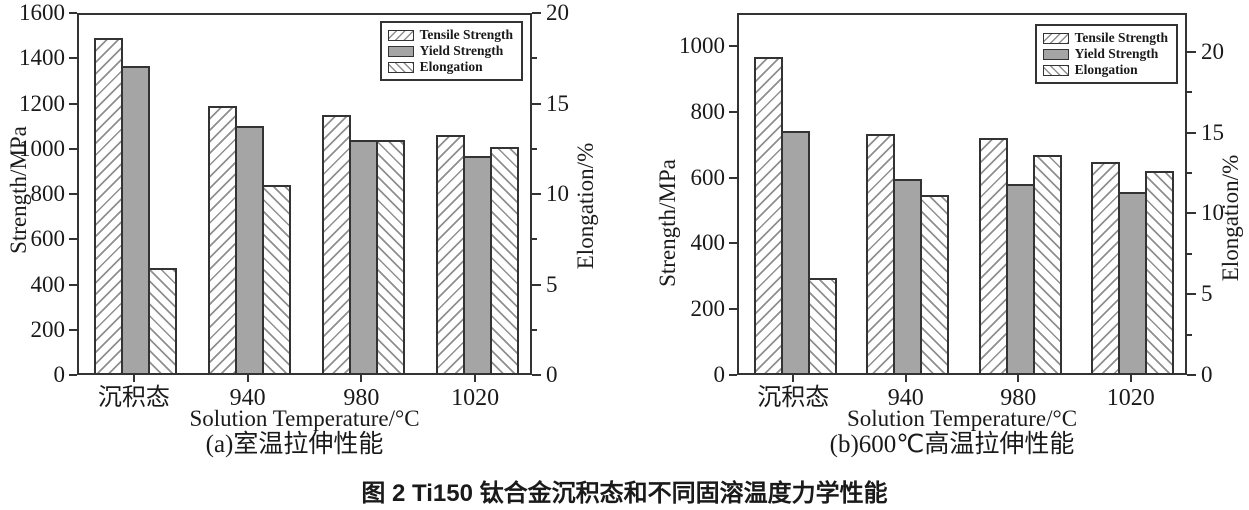 This screenshot has height=510, width=1249. I want to click on x-axis-label-a: Solution Temperature/°C, so click(304, 418).